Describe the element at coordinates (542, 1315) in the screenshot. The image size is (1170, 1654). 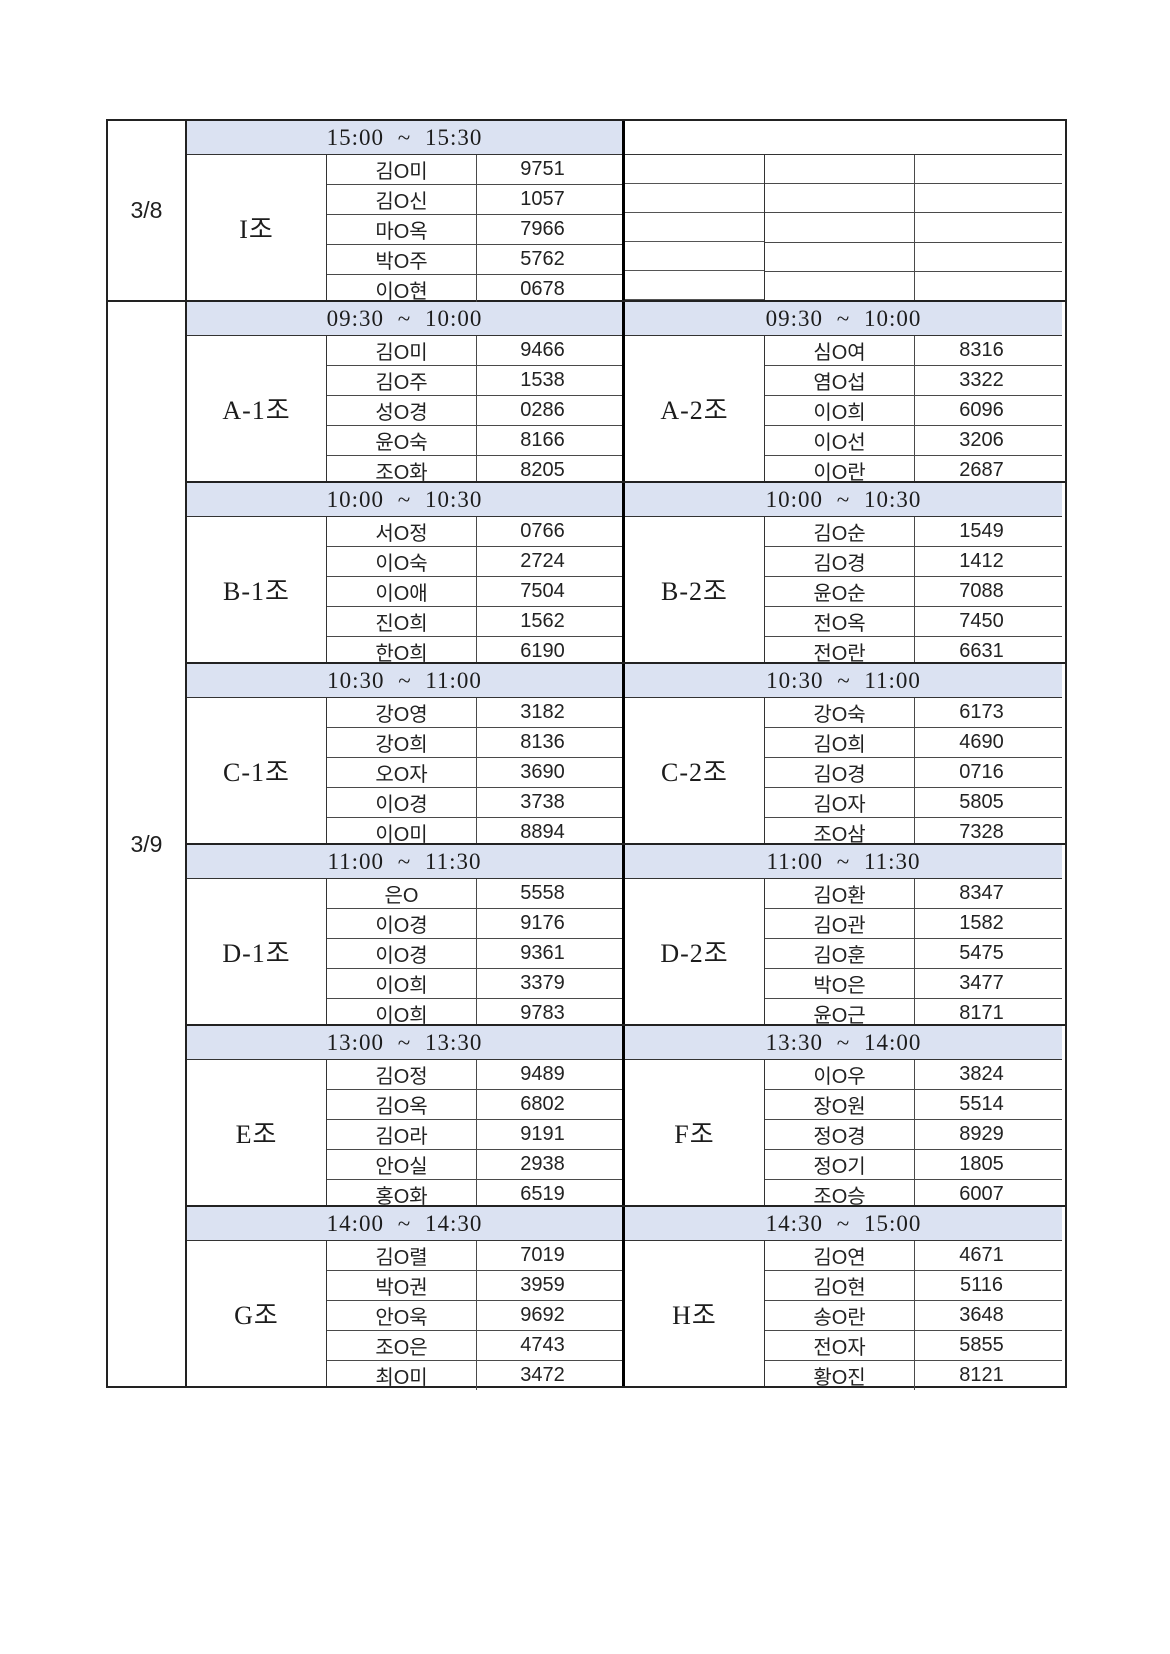
I see `member-number-cell: 9692` at that location.